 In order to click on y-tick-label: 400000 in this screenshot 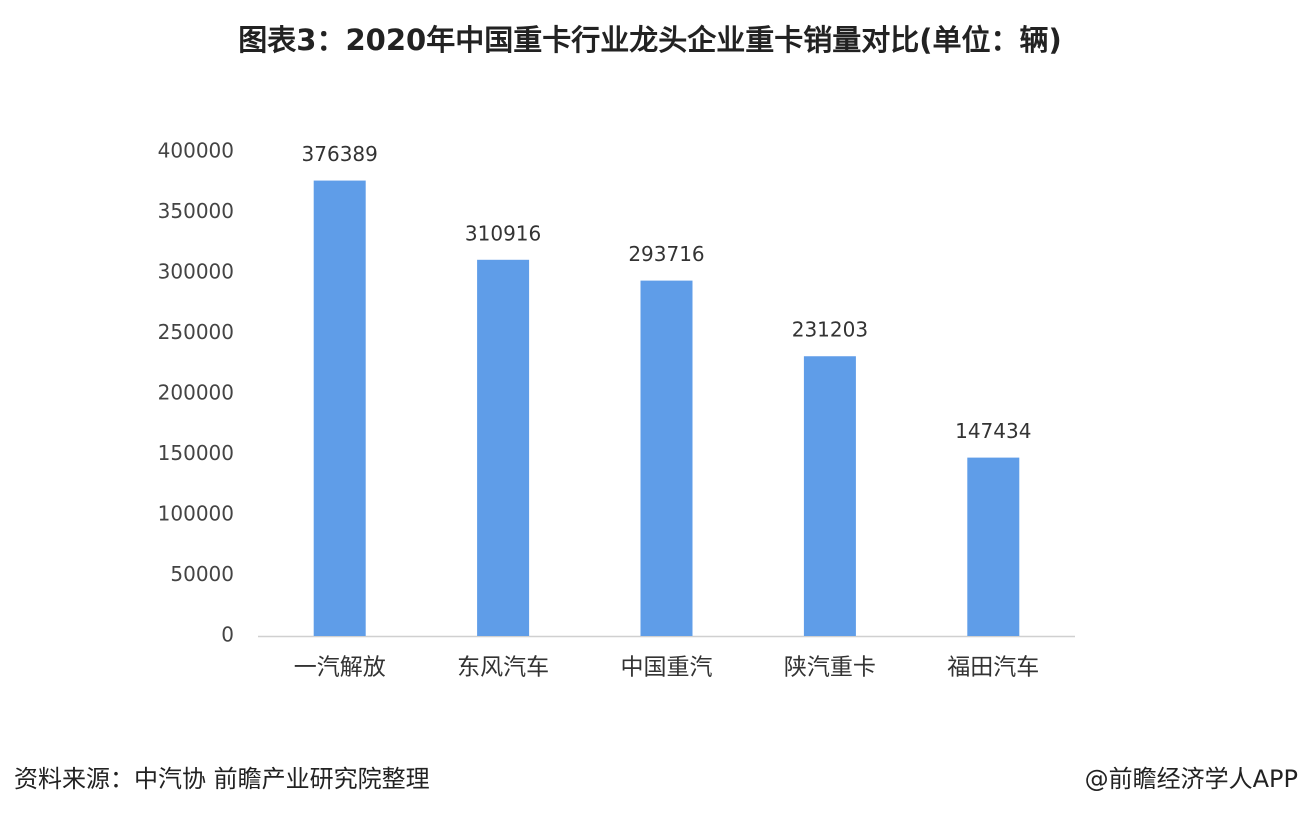, I will do `click(196, 151)`.